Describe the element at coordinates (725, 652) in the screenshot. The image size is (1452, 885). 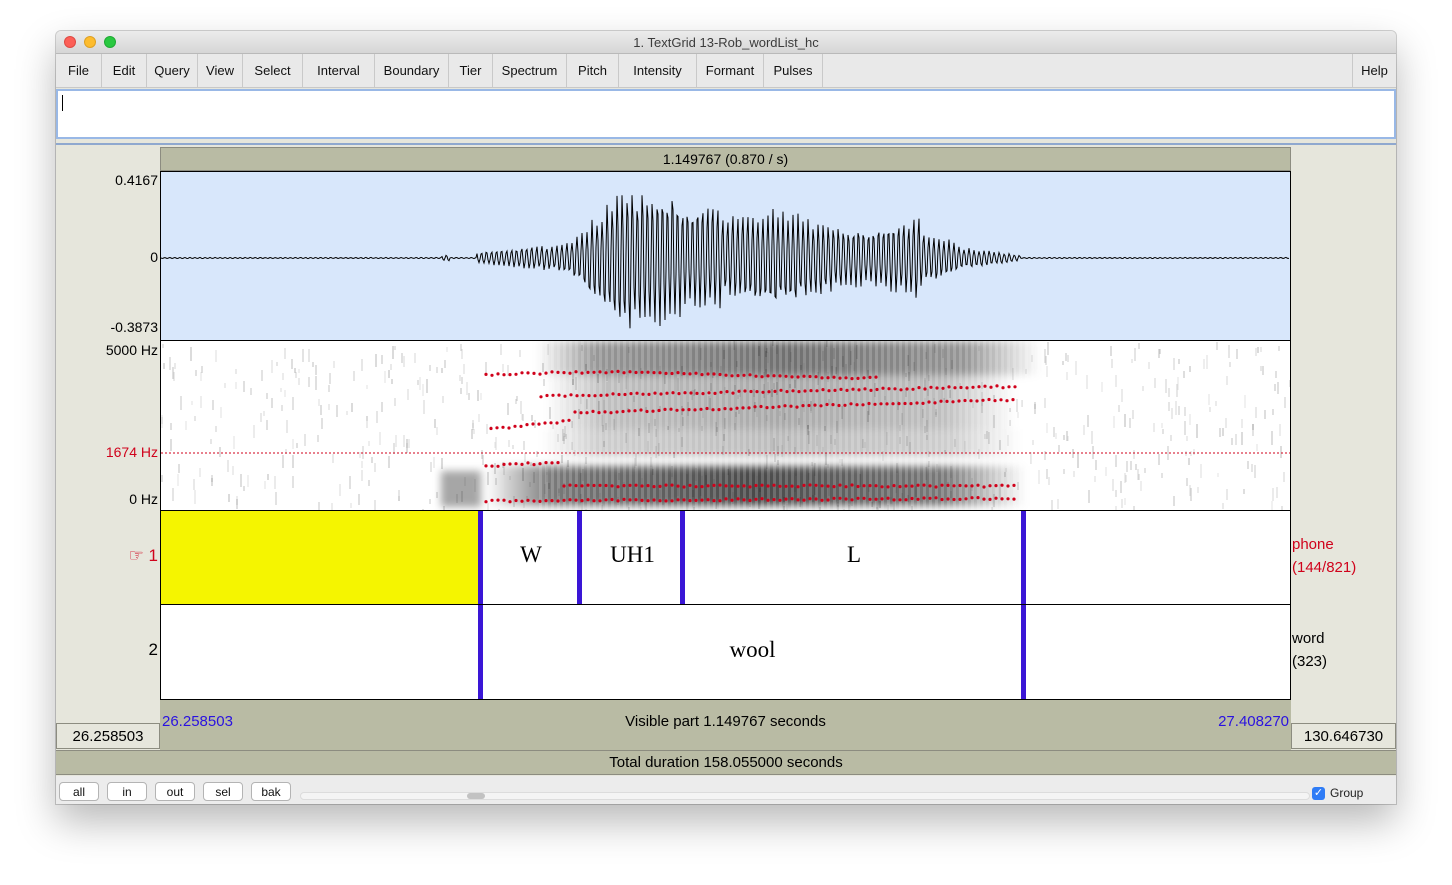
I see `tier-word: wool` at that location.